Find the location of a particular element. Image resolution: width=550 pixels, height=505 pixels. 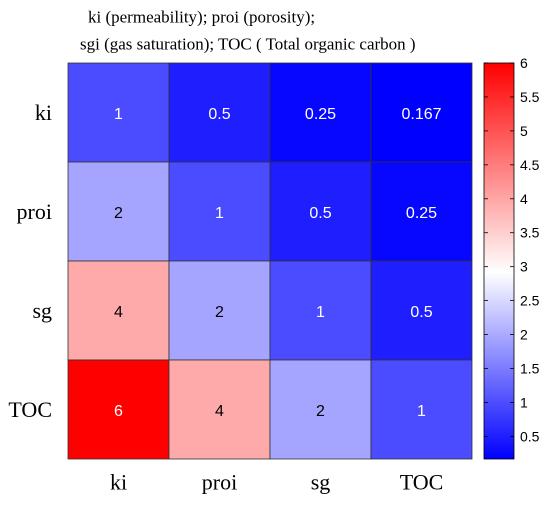

row-labels: ki proi sg TOC is located at coordinates (30, 261).